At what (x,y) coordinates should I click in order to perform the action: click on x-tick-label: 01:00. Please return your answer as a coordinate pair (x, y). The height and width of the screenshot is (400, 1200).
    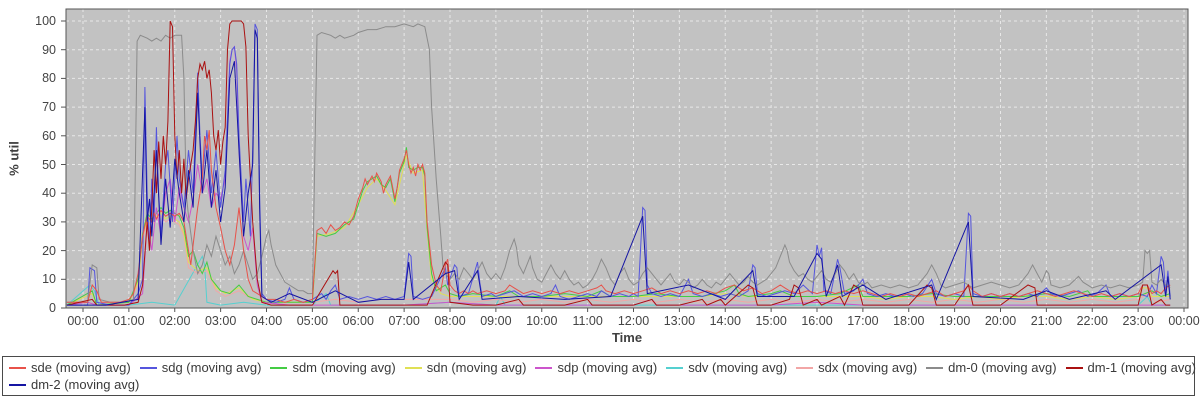
    Looking at the image, I should click on (129, 321).